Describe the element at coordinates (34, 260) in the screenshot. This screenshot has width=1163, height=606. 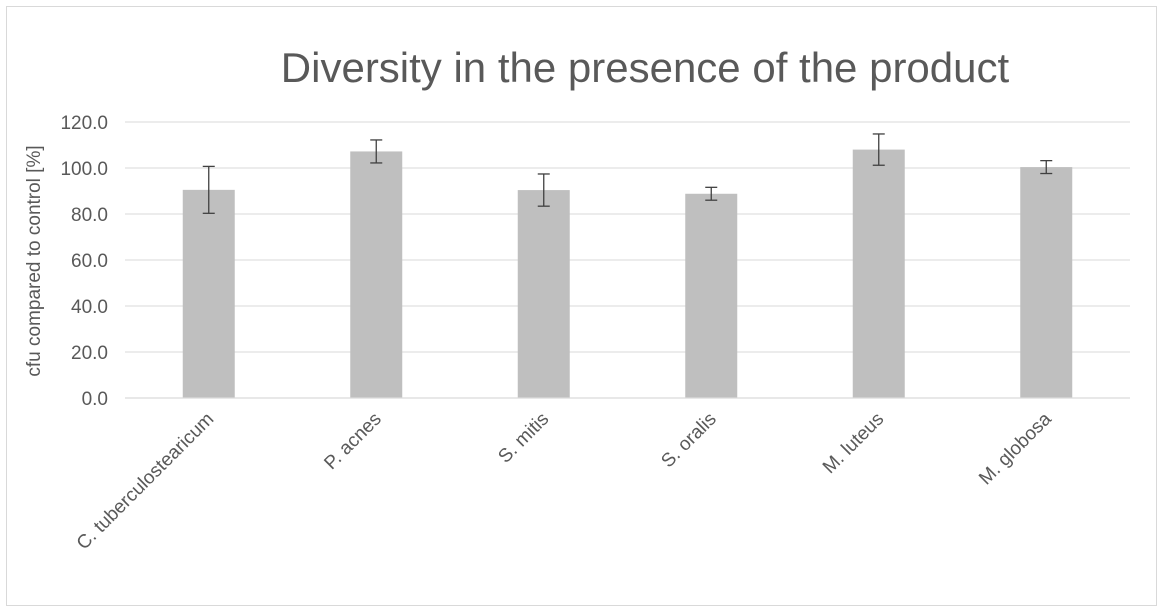
I see `y-axis-label: cfu compared to control [%]` at that location.